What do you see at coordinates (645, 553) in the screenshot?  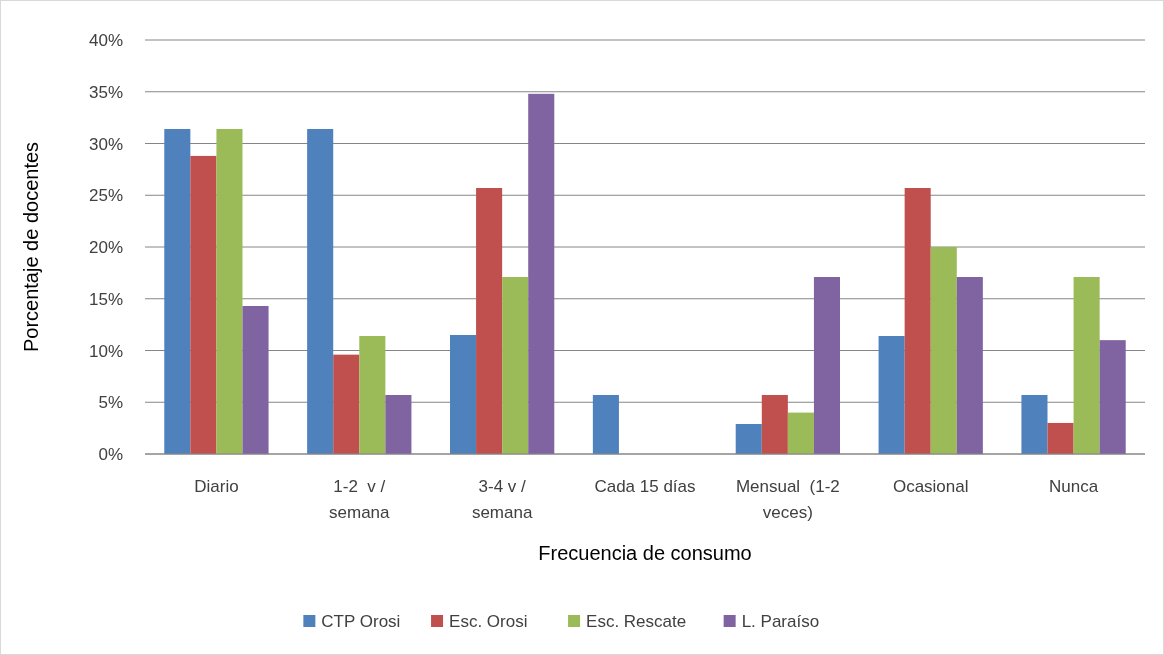 I see `x-axis-title: Frecuencia de consumo` at bounding box center [645, 553].